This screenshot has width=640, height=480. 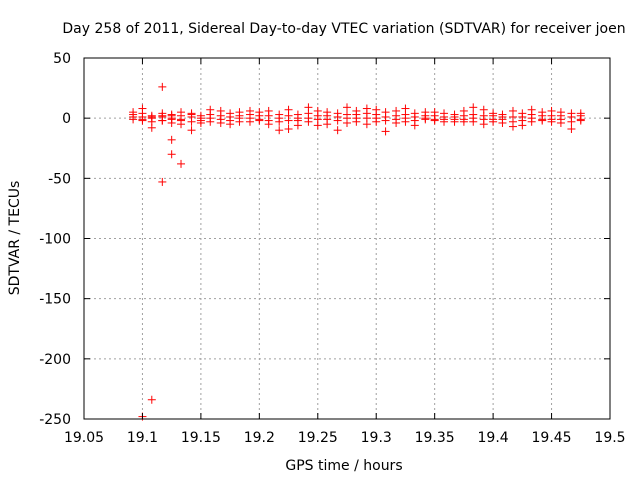 What do you see at coordinates (55, 300) in the screenshot?
I see `y-tick-label: -150` at bounding box center [55, 300].